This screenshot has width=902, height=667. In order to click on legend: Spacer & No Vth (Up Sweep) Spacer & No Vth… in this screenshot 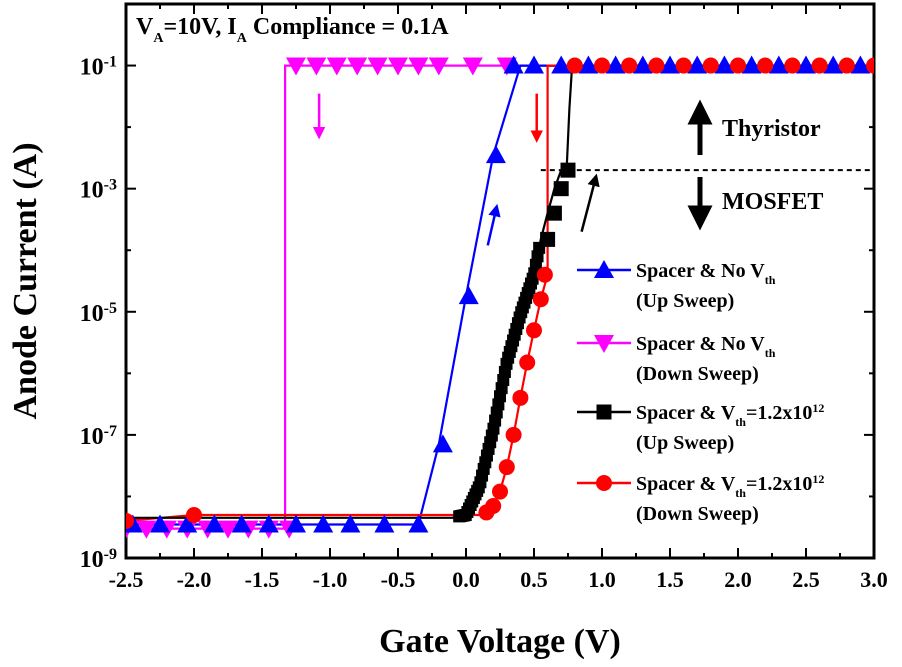, I will do `click(700, 392)`.